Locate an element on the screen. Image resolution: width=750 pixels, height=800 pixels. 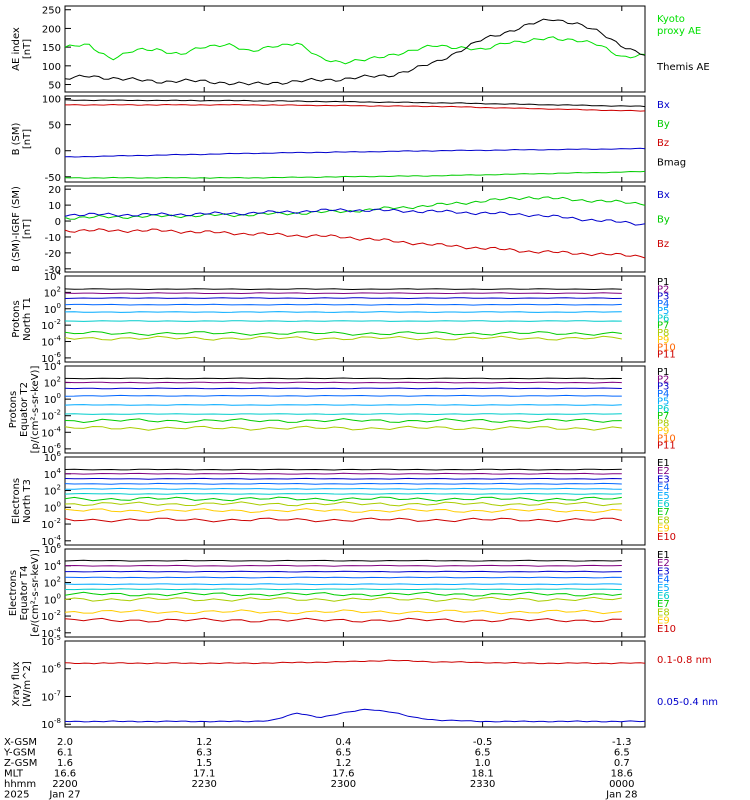
y-tick-label: 10-4 is located at coordinates (51, 432).